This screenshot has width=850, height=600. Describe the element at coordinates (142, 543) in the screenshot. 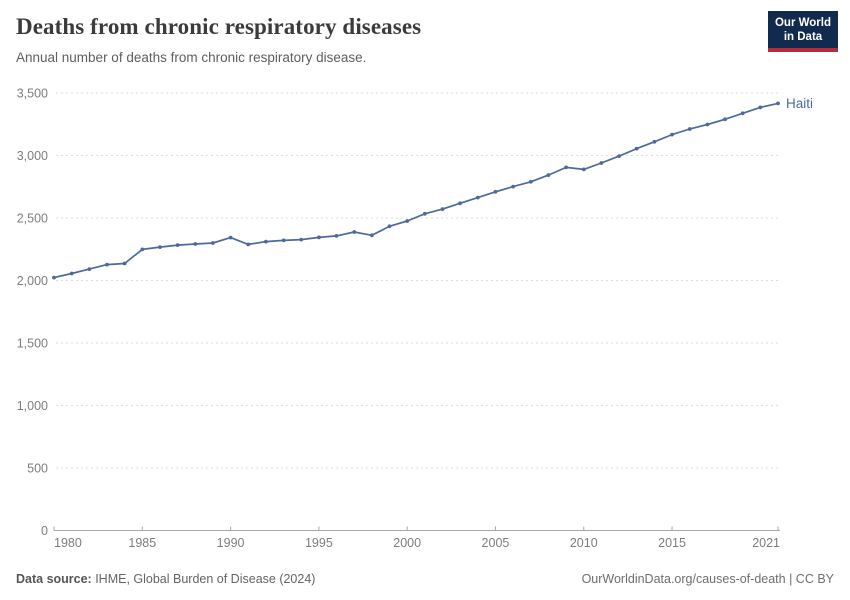

I see `x-tick-label: 1985` at that location.